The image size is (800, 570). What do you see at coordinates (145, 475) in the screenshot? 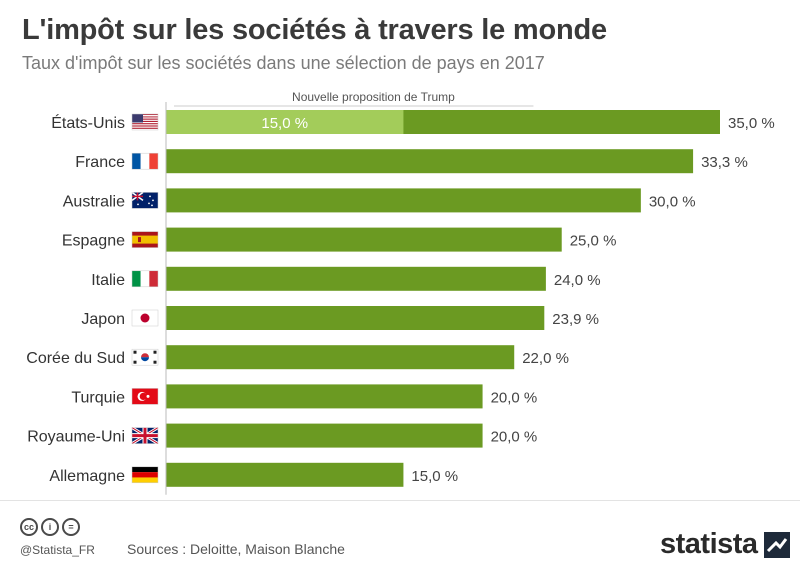
I see `flag-de-icon` at bounding box center [145, 475].